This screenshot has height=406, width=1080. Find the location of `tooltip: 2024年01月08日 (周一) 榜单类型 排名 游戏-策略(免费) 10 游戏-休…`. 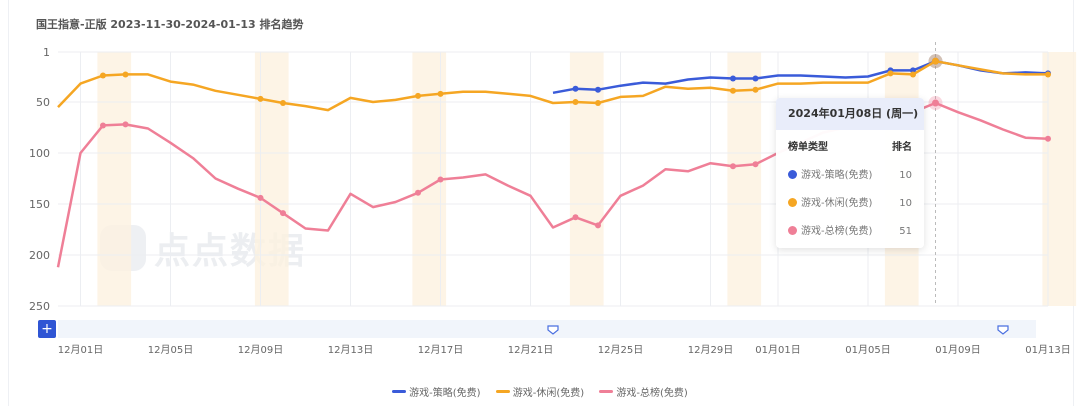

tooltip: 2024年01月08日 (周一) 榜单类型 排名 游戏-策略(免费) 10 游戏-休… is located at coordinates (850, 173).